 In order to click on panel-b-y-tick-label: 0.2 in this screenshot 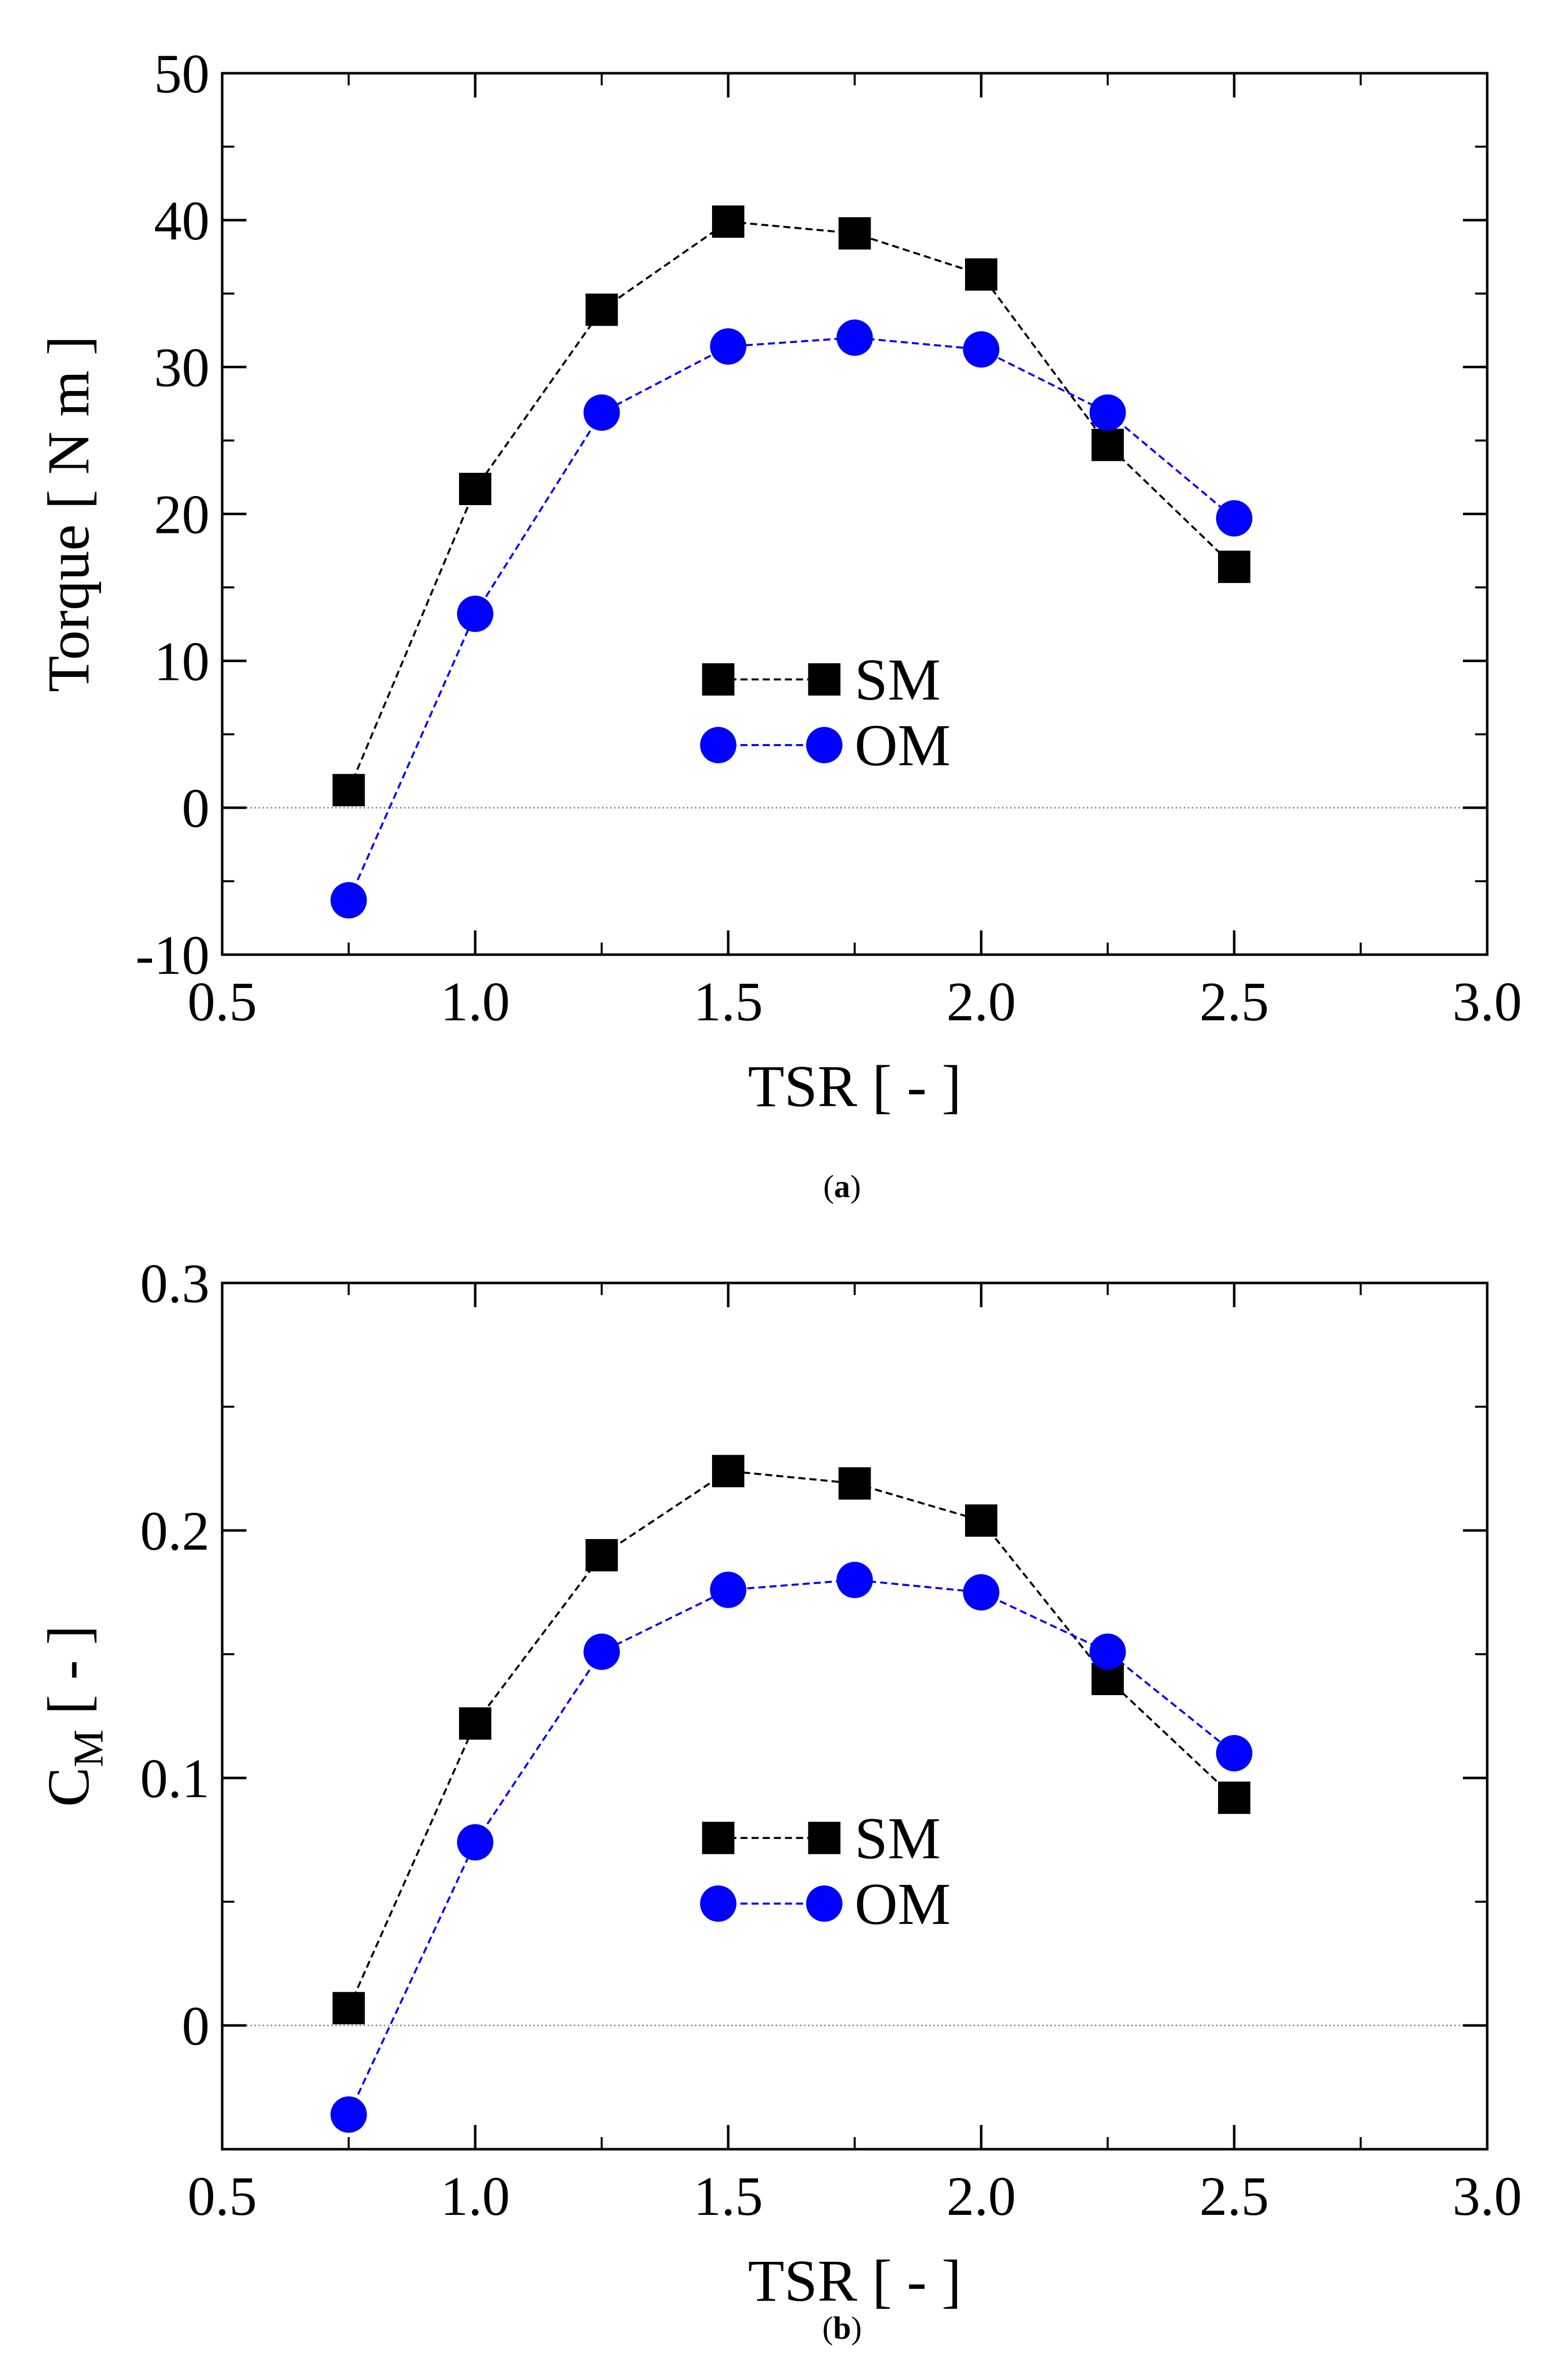, I will do `click(175, 1531)`.